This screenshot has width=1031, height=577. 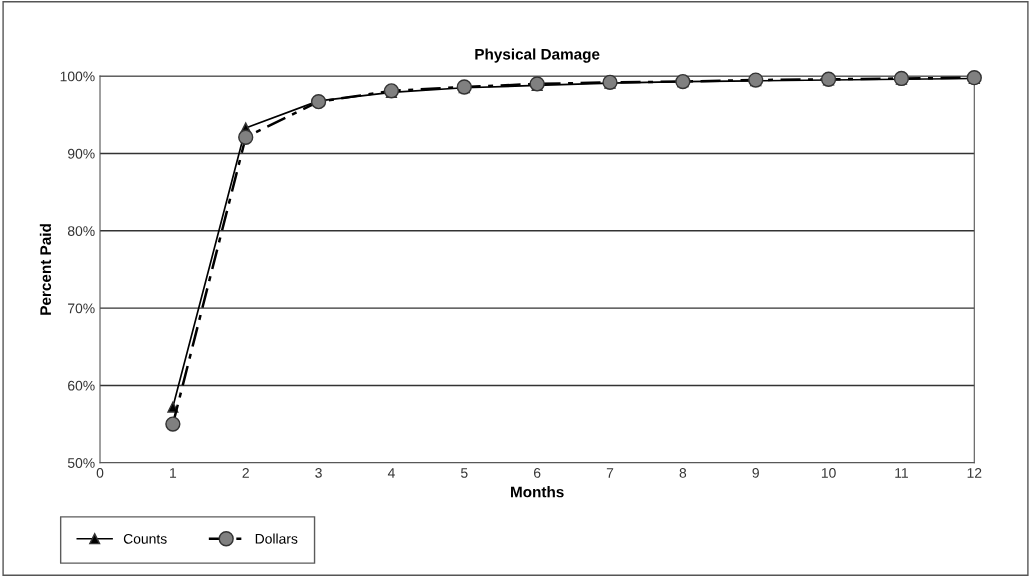 I want to click on x-tick-label: 0, so click(x=100, y=472).